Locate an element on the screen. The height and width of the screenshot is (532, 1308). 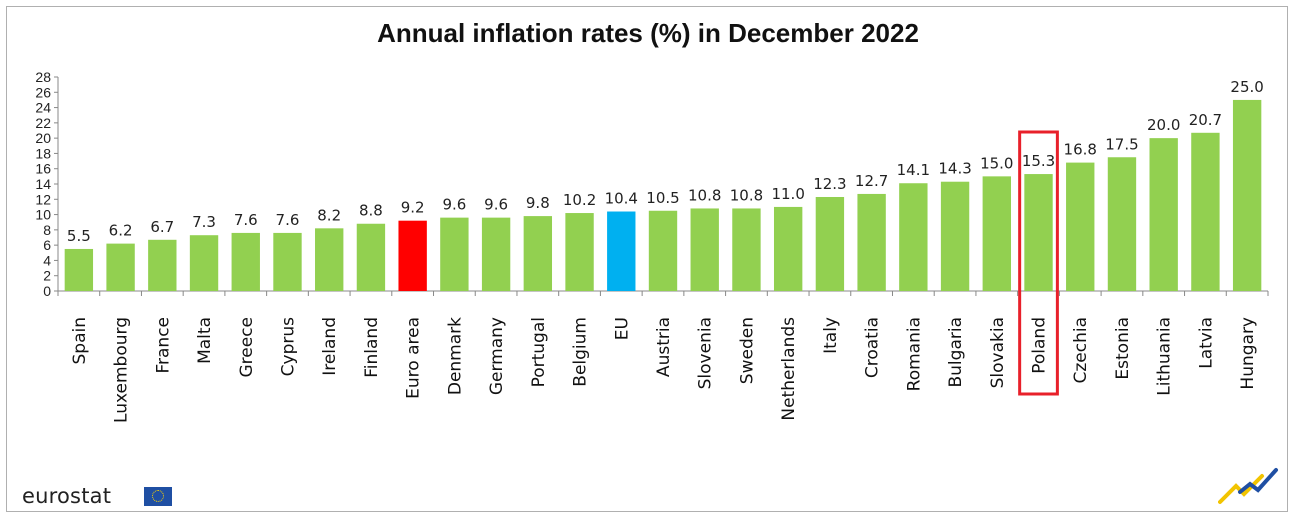
category-label: Croatia is located at coordinates (873, 347).